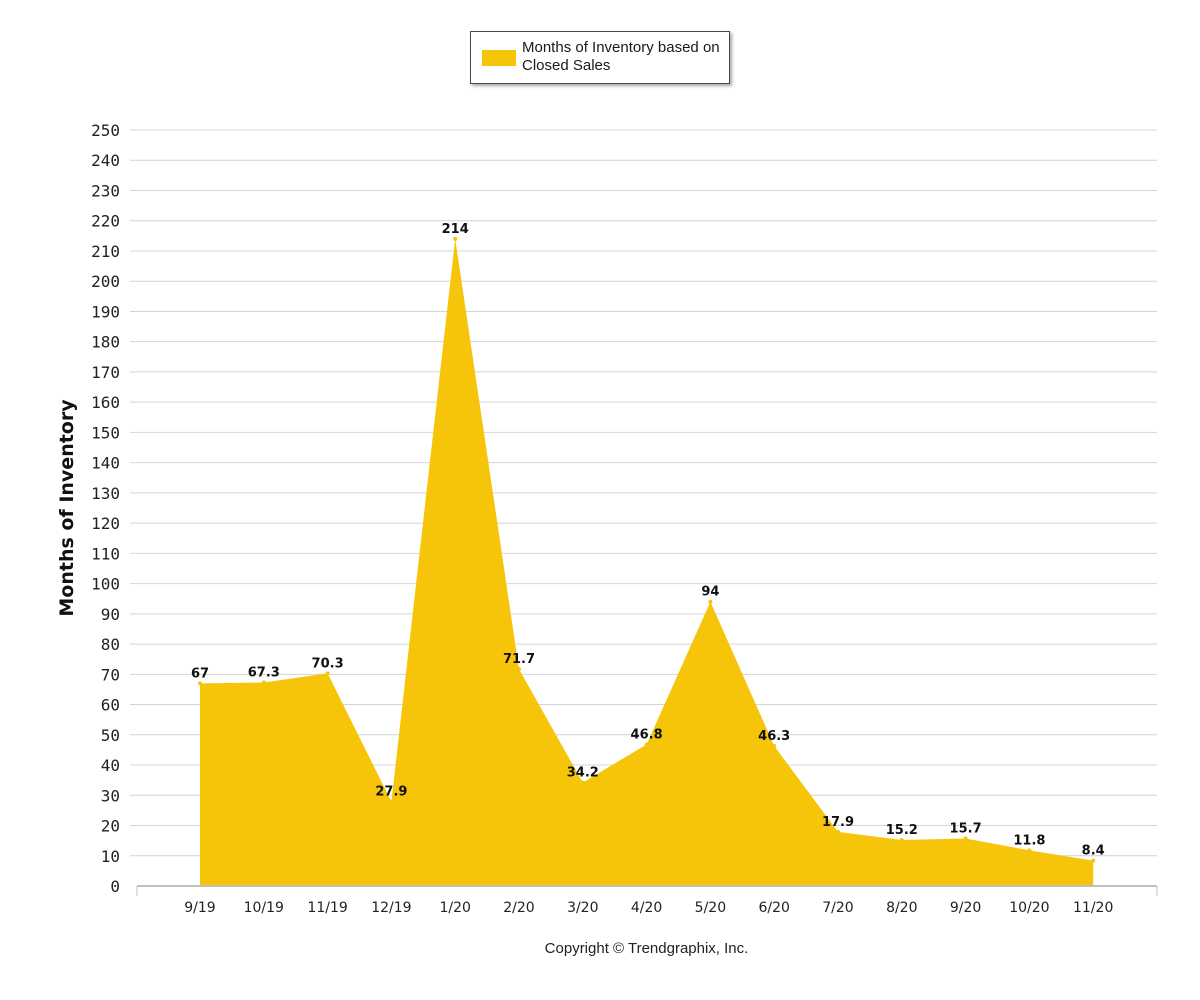  Describe the element at coordinates (647, 890) in the screenshot. I see `x-axis` at that location.